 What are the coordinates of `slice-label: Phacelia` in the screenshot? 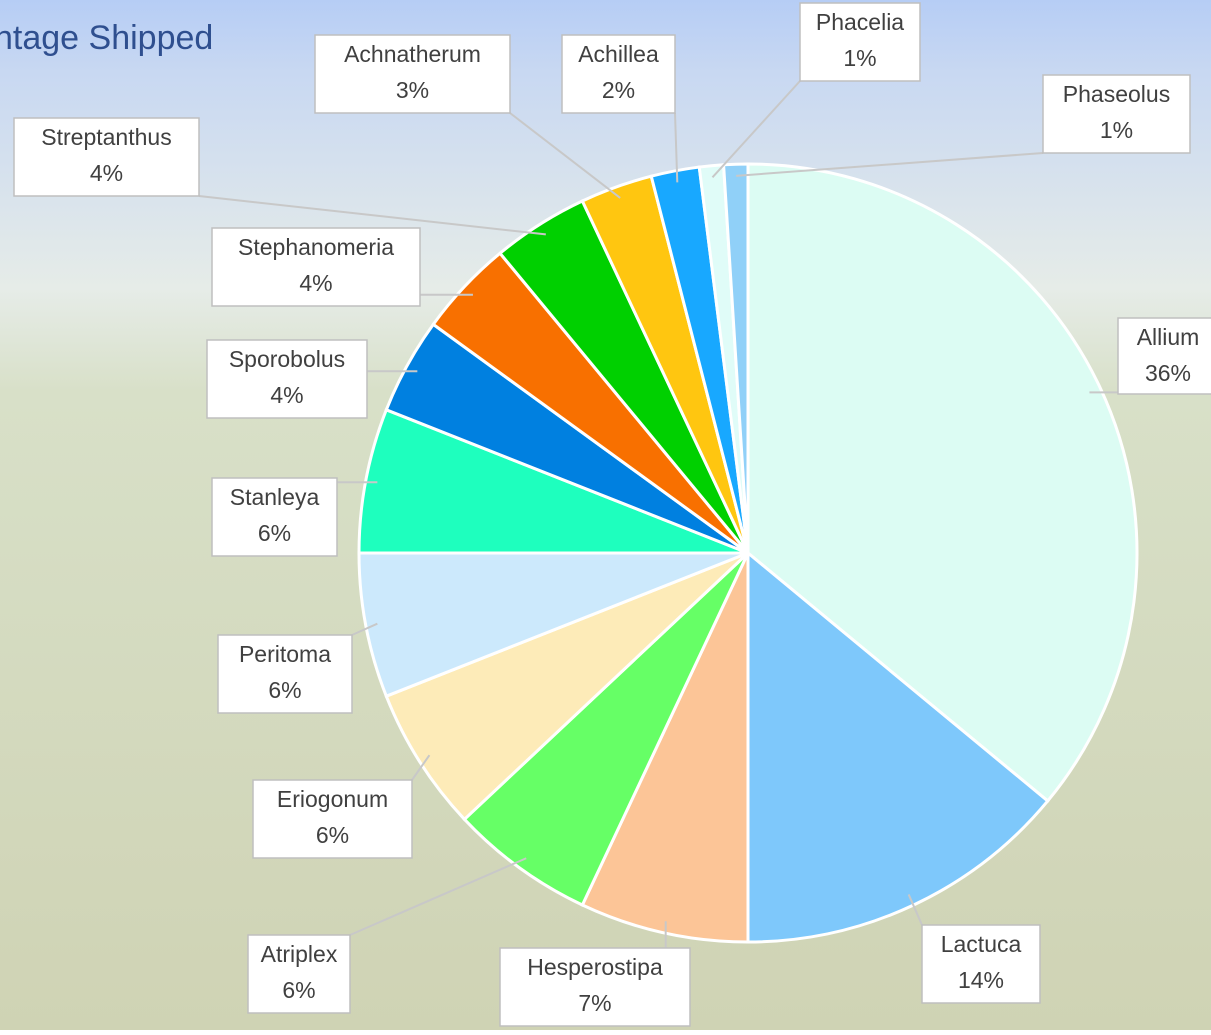 It's located at (860, 22).